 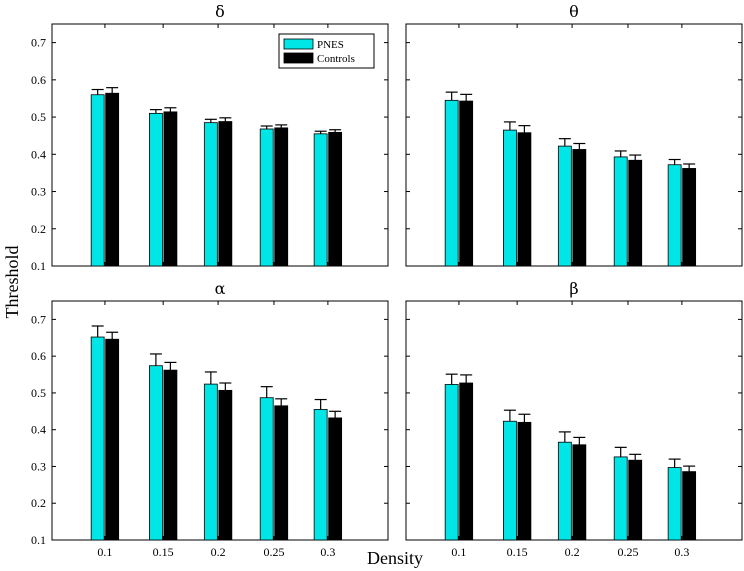 What do you see at coordinates (298, 58) in the screenshot?
I see `legend-swatch-controls` at bounding box center [298, 58].